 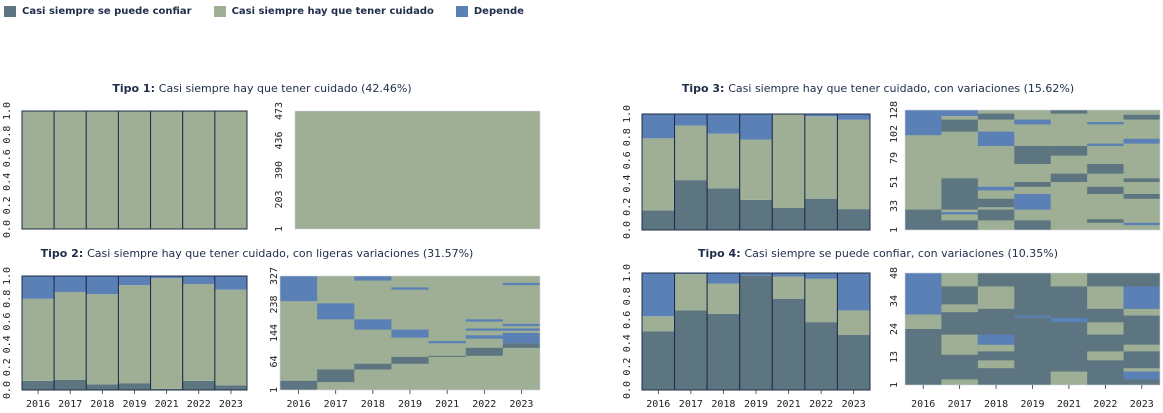 I want to click on legend-item-depende: Depende, so click(x=489, y=11).